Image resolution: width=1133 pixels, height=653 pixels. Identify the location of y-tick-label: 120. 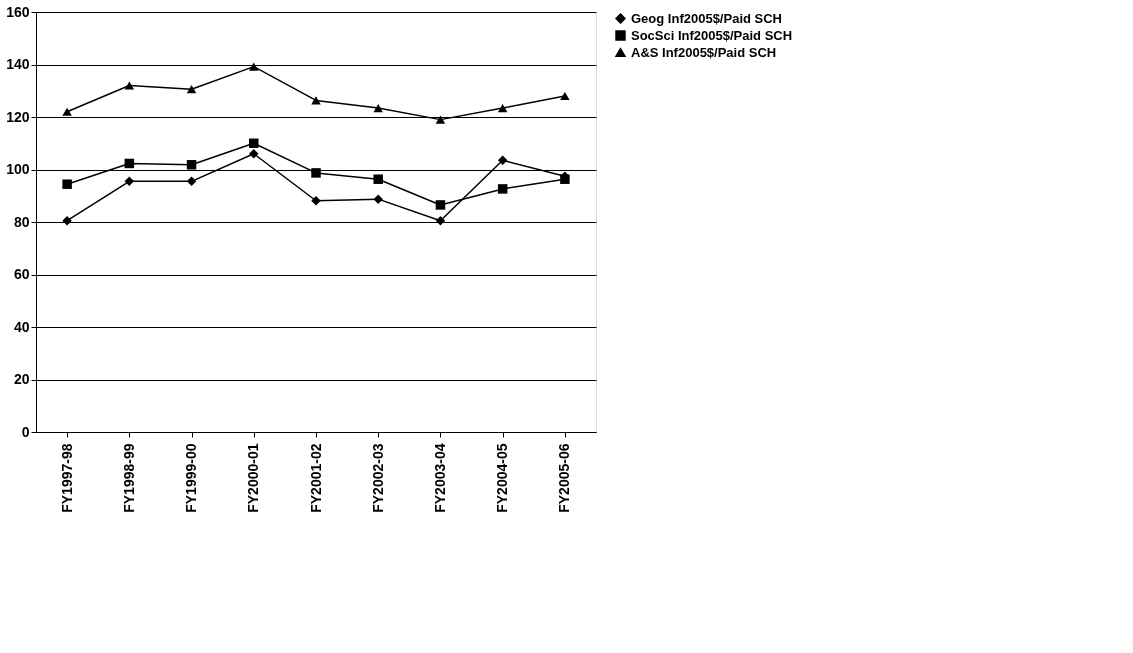
(18, 116).